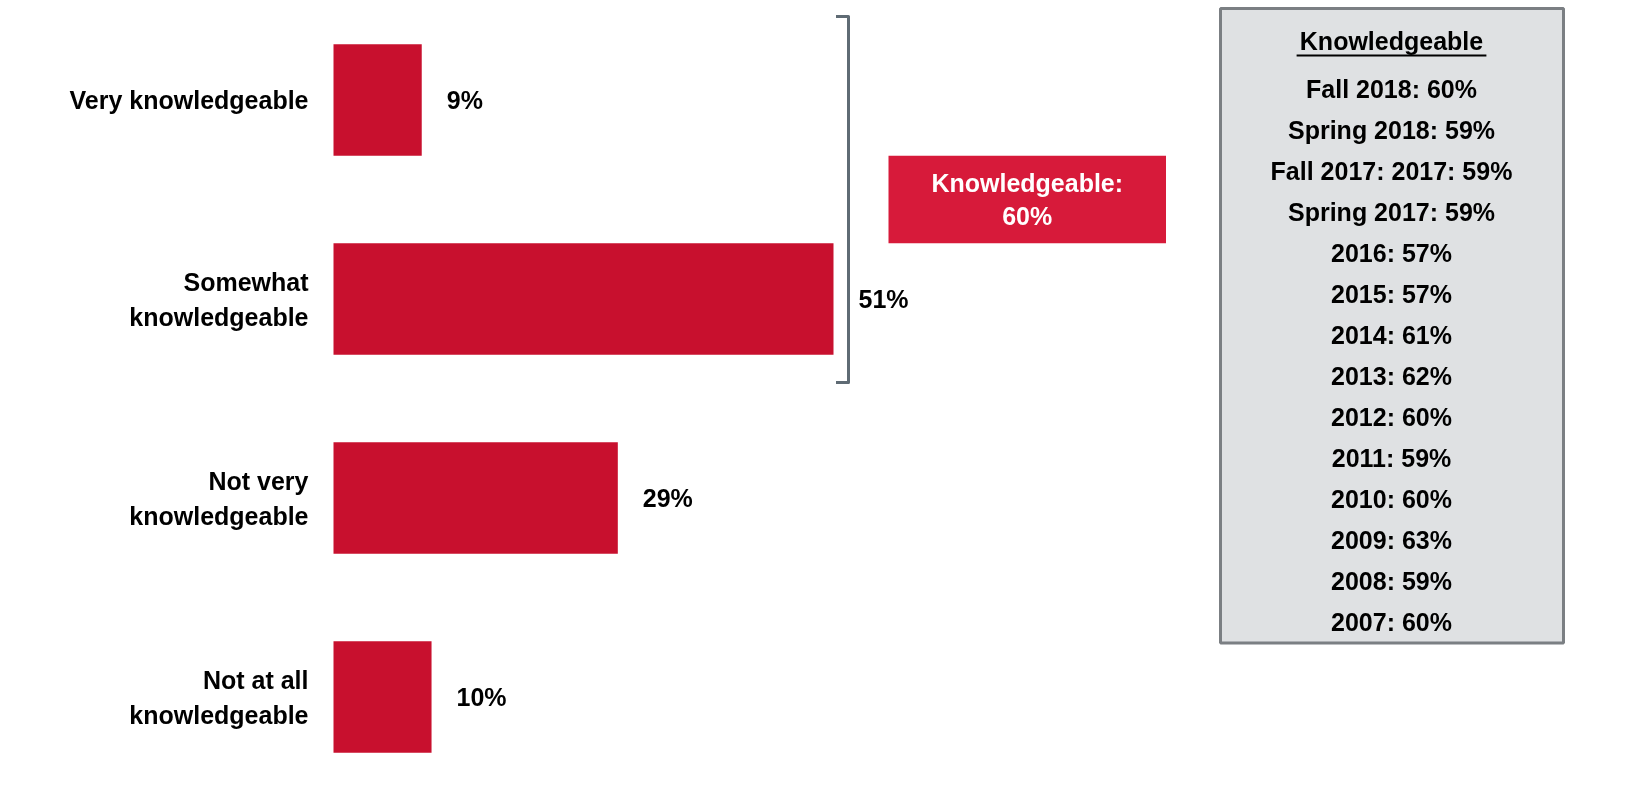 Image resolution: width=1632 pixels, height=796 pixels. I want to click on text: 2007: 60%, so click(1391, 621).